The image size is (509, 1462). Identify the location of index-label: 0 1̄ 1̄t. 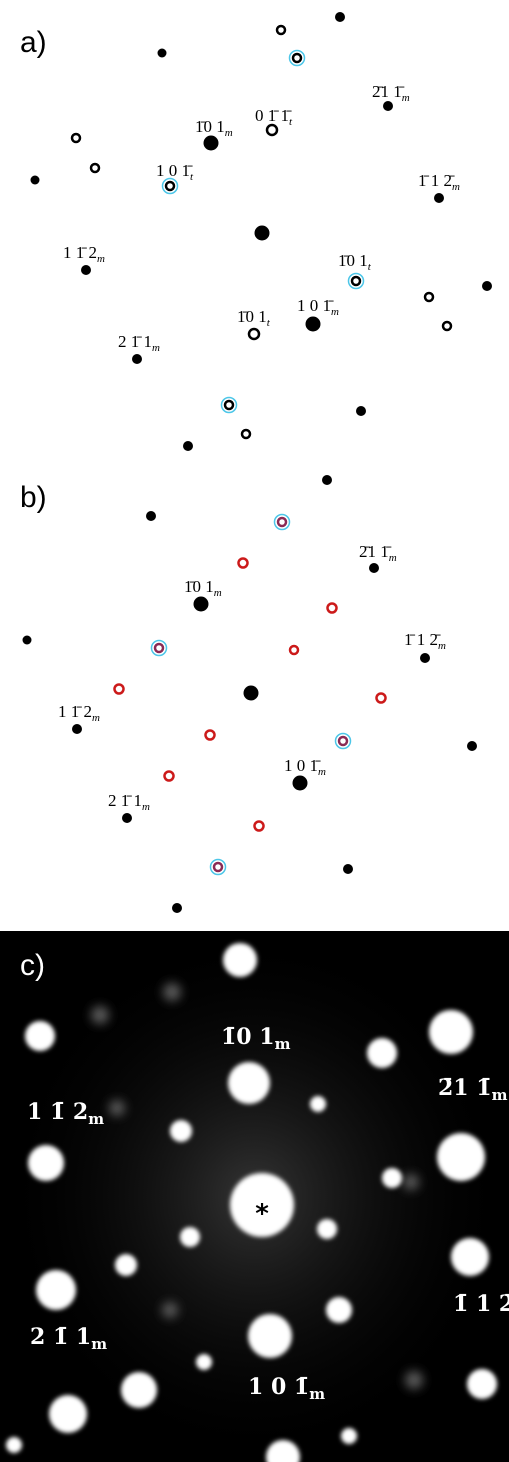
(274, 117).